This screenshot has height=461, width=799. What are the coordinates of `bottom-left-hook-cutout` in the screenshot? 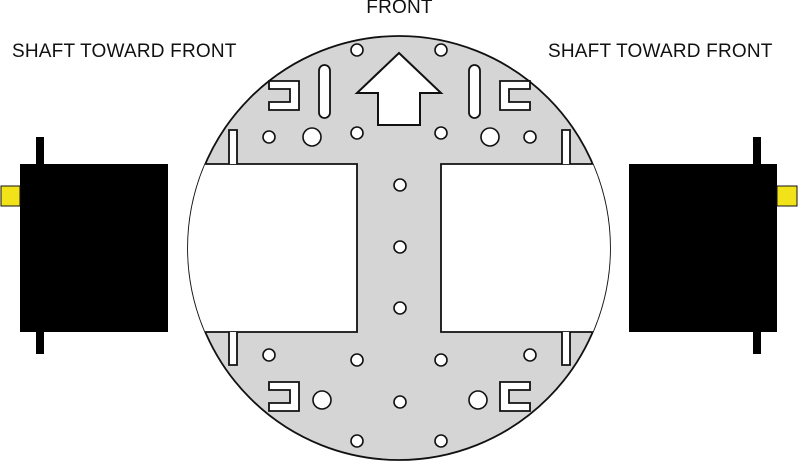 It's located at (284, 396).